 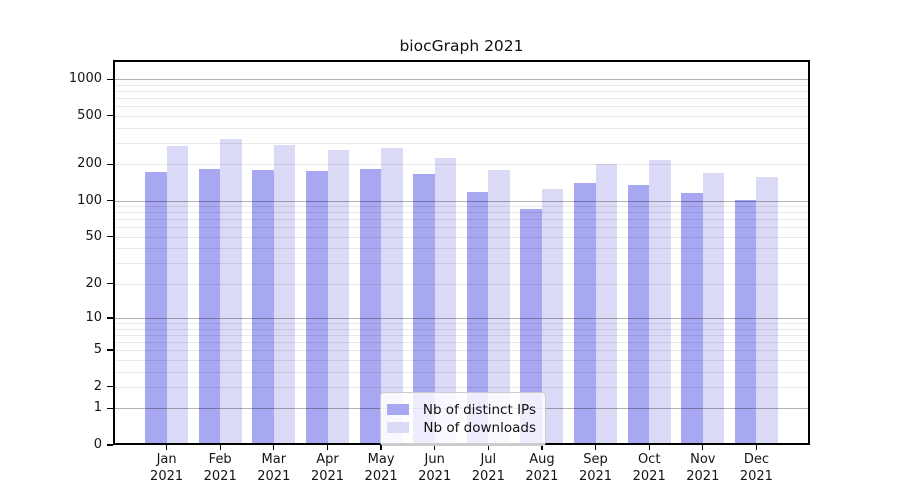 I want to click on legend-item-distinct-ips: Nb of distinct IPs, so click(x=461, y=409).